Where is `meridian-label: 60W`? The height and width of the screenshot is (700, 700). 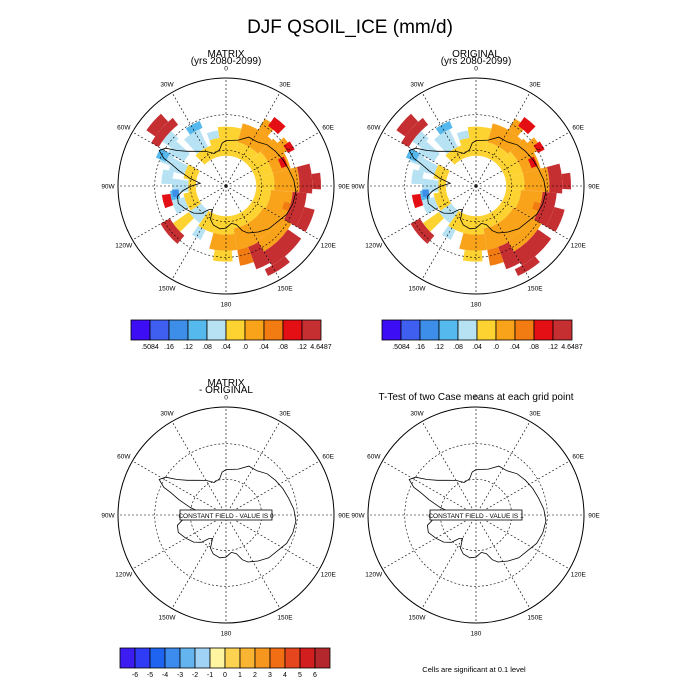
meridian-label: 60W is located at coordinates (374, 457).